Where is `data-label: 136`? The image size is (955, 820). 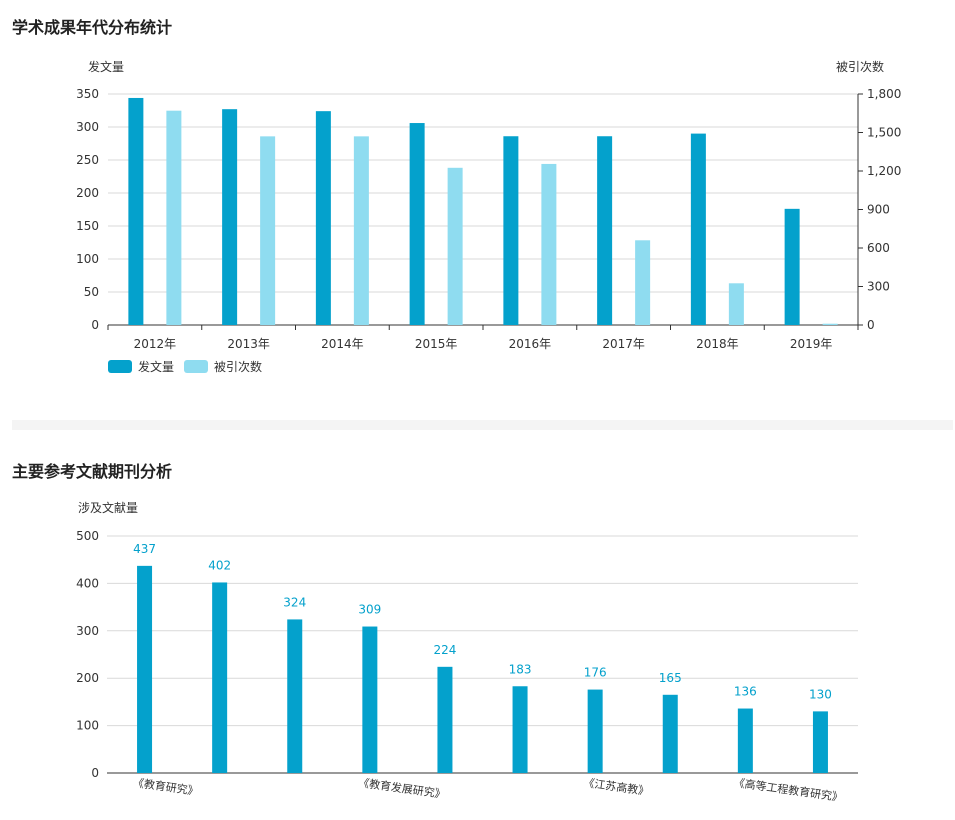 data-label: 136 is located at coordinates (745, 692).